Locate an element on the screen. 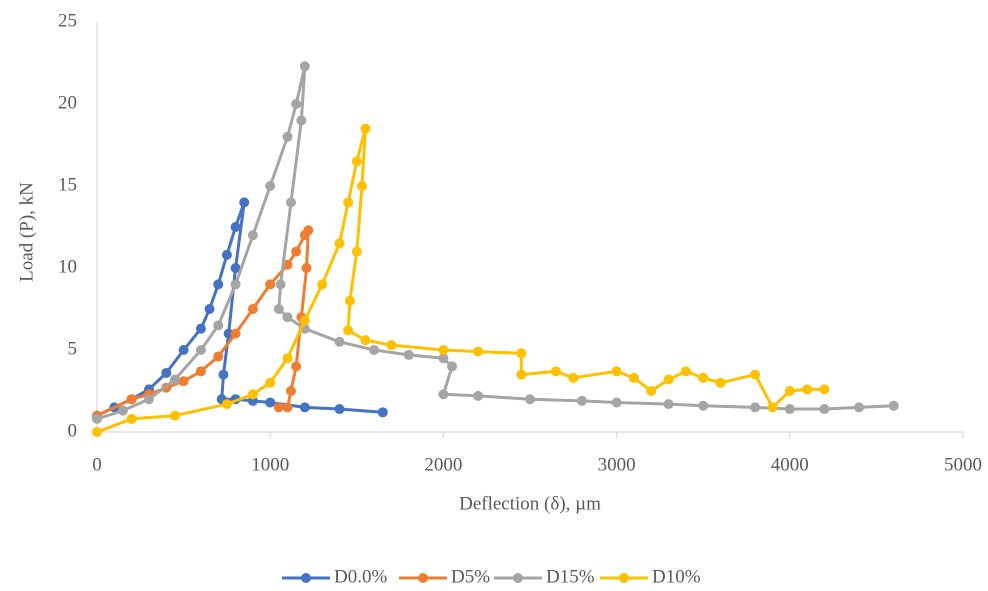 This screenshot has height=591, width=988. y-tick-label: 25 is located at coordinates (67, 20).